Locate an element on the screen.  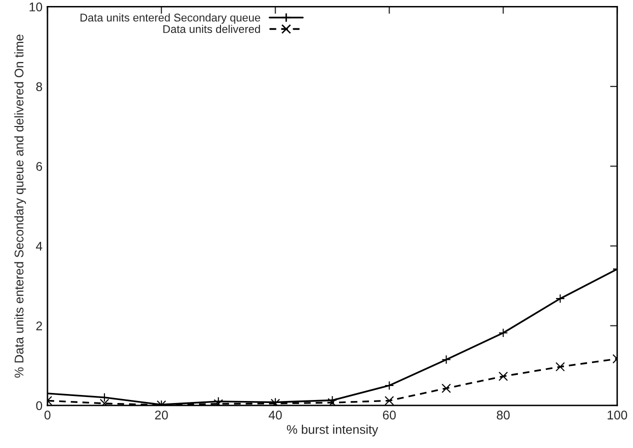
x-tick-label: 20 is located at coordinates (161, 415).